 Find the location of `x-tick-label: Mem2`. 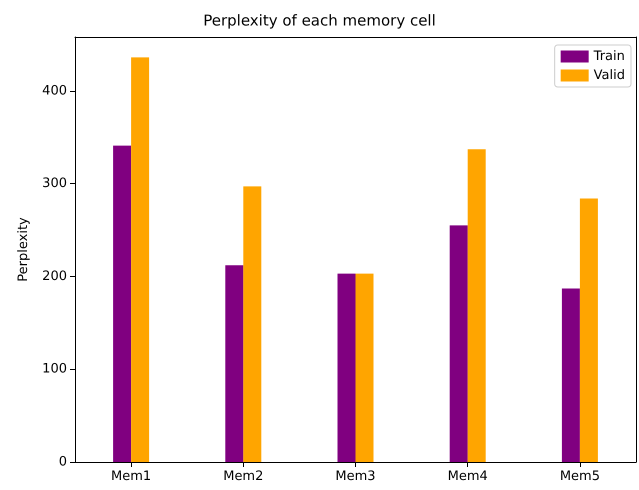

x-tick-label: Mem2 is located at coordinates (243, 476).